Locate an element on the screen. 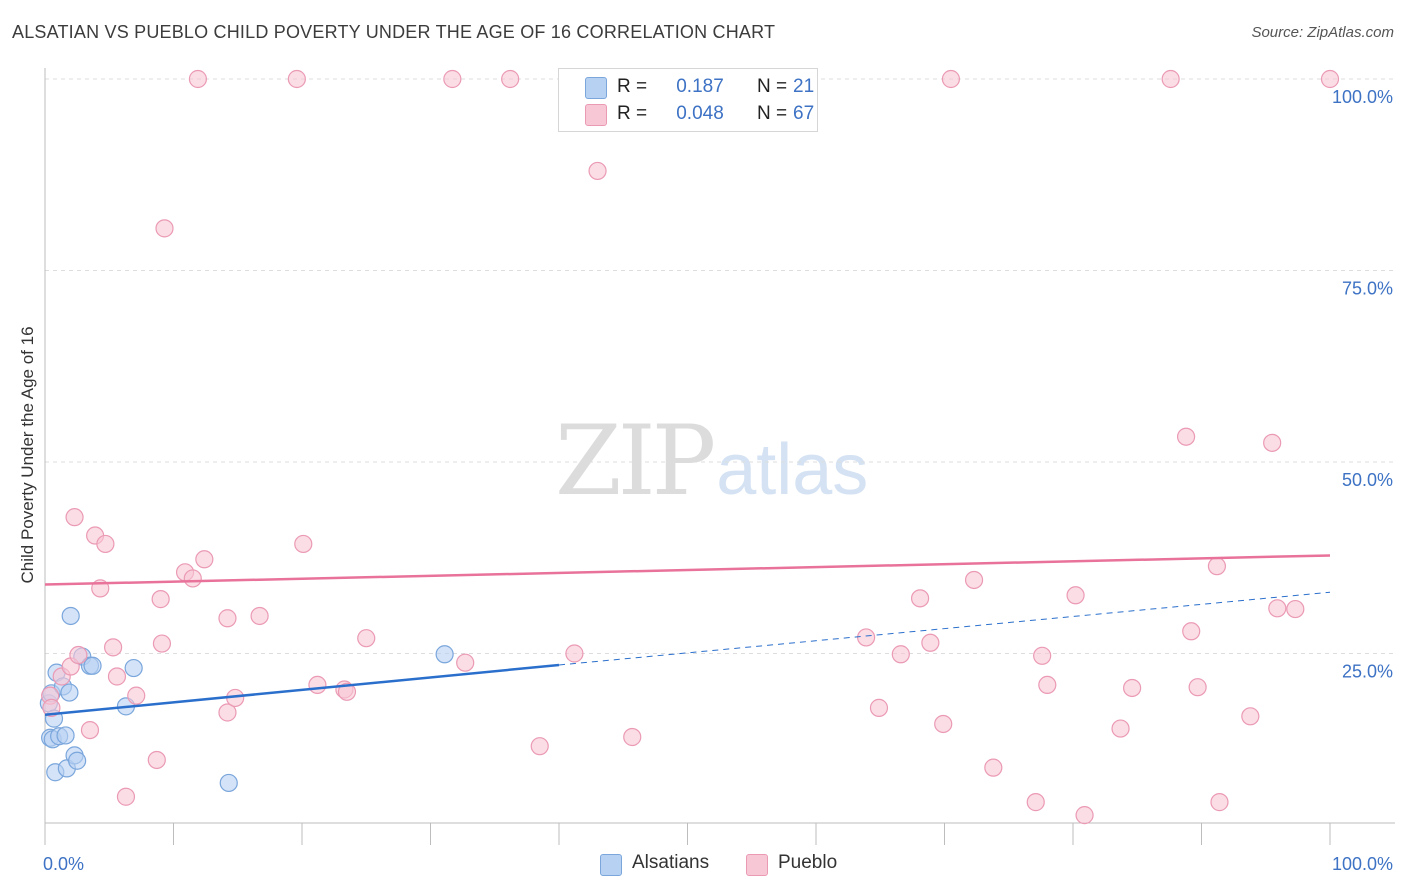 The image size is (1406, 892). legend-r-value-pueblo: 0.048 is located at coordinates (700, 113).